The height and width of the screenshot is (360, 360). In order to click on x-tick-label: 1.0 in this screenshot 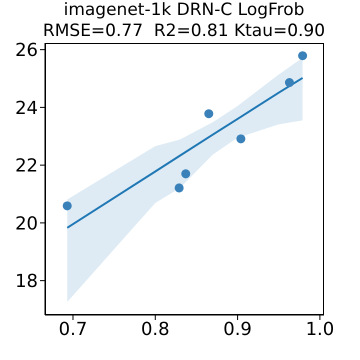, I will do `click(320, 329)`.